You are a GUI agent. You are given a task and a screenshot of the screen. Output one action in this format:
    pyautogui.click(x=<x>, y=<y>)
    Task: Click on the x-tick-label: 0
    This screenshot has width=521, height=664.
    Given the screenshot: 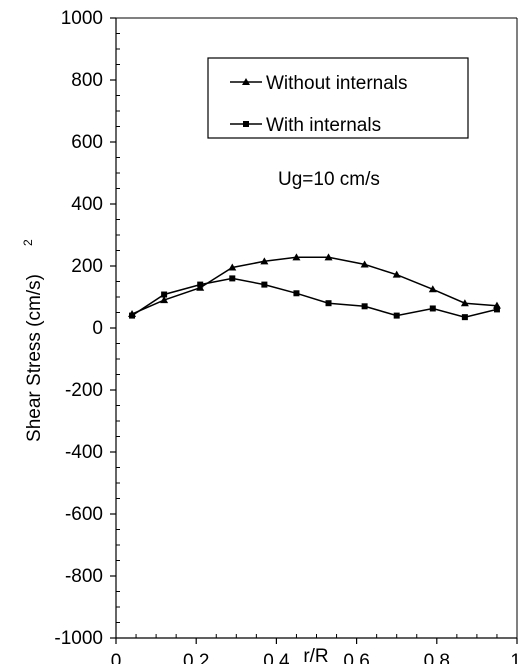 What is the action you would take?
    pyautogui.click(x=116, y=657)
    